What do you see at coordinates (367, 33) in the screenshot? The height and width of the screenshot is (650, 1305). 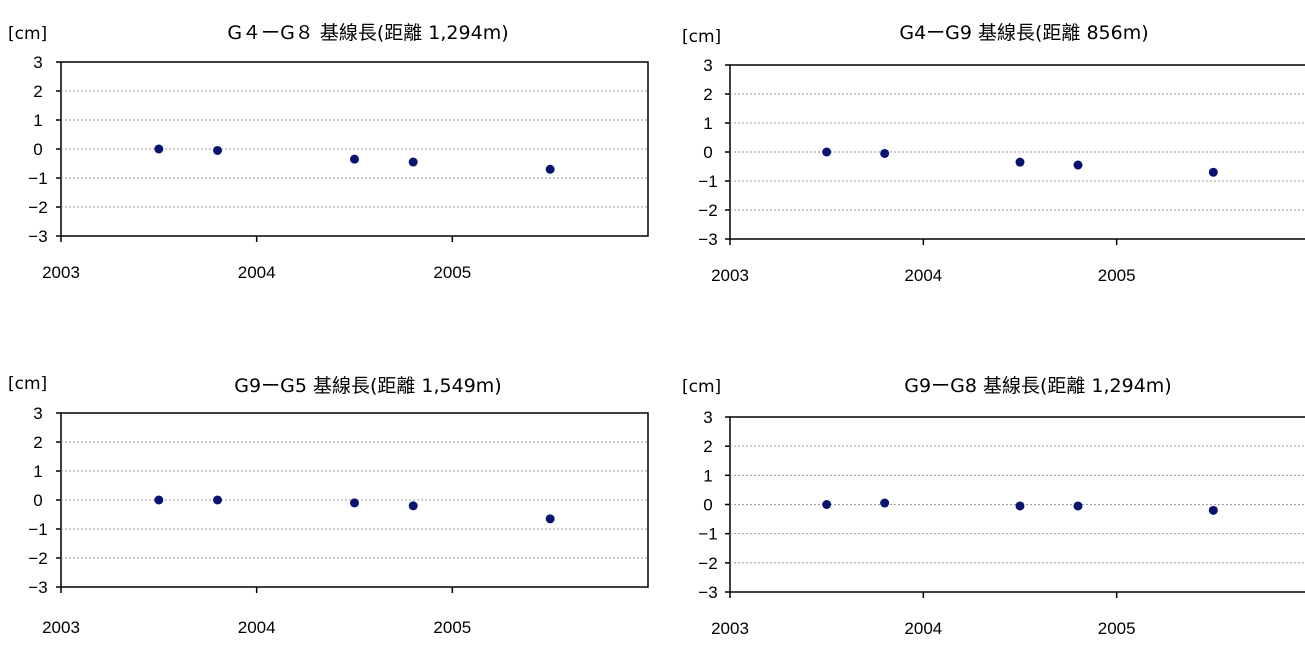 I see `chart-title: G４ーG８ 基線長(距離 1,294m)` at bounding box center [367, 33].